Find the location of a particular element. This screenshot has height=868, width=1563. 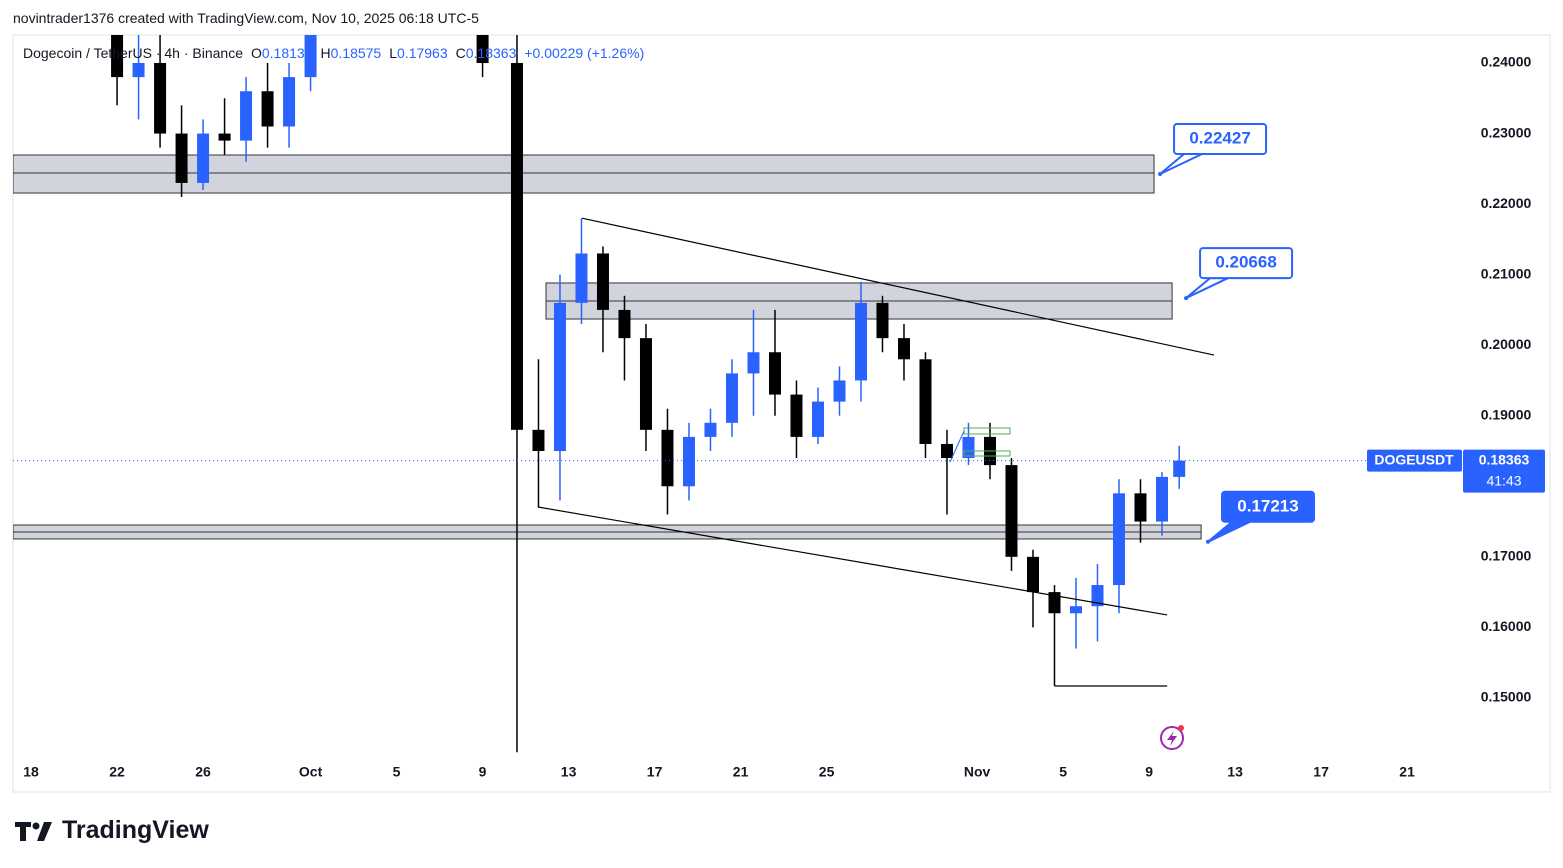

brand: TradingView is located at coordinates (135, 830).